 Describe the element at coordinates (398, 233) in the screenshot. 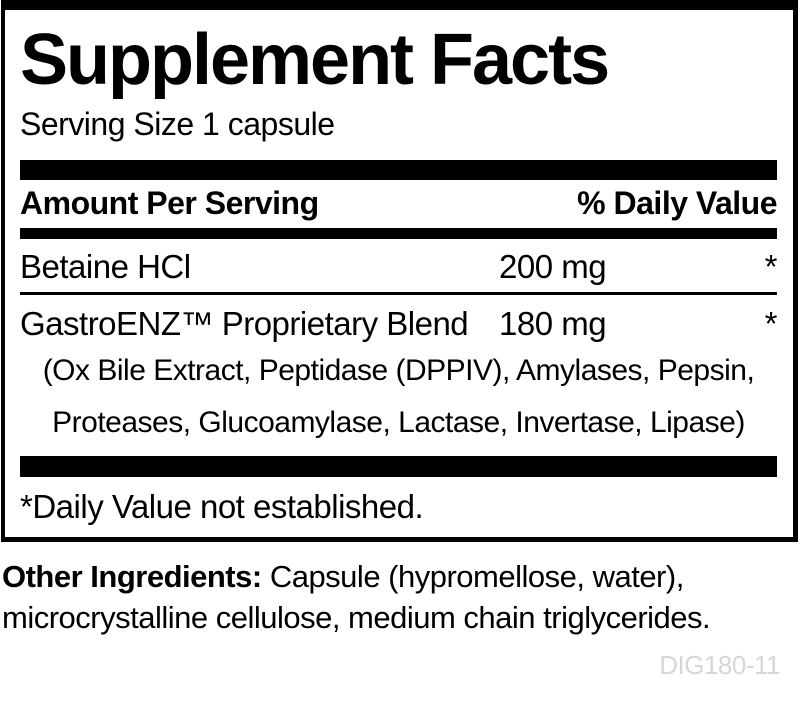

I see `medium-rule` at that location.